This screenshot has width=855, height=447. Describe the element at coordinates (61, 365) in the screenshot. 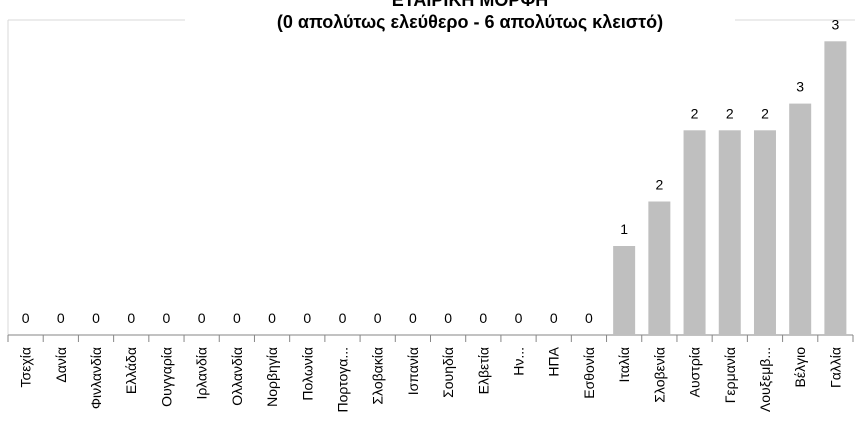

I see `x-tick-label: Δανία` at that location.